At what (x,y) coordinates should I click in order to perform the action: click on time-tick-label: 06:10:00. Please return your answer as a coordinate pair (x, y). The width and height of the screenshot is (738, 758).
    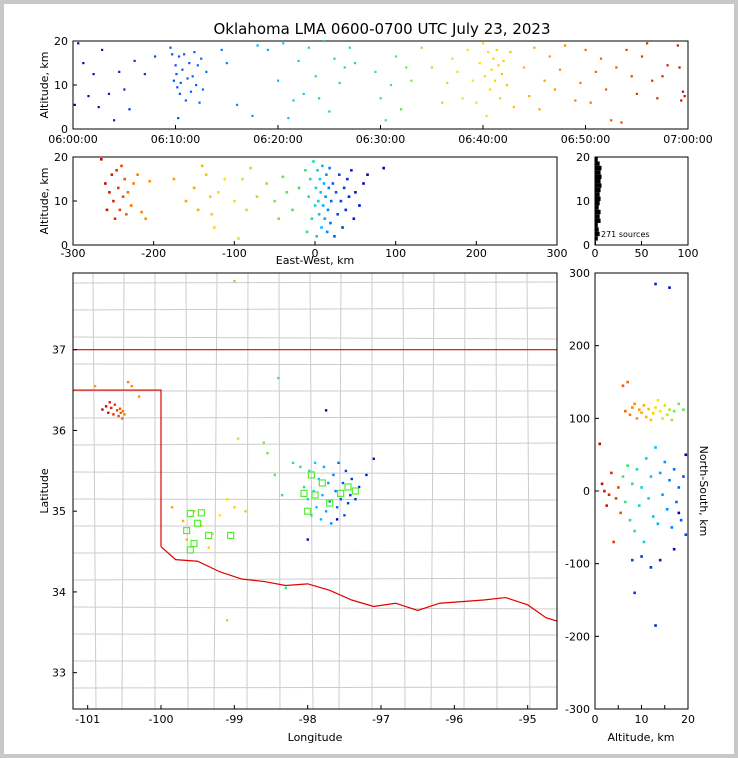
    Looking at the image, I should click on (175, 139).